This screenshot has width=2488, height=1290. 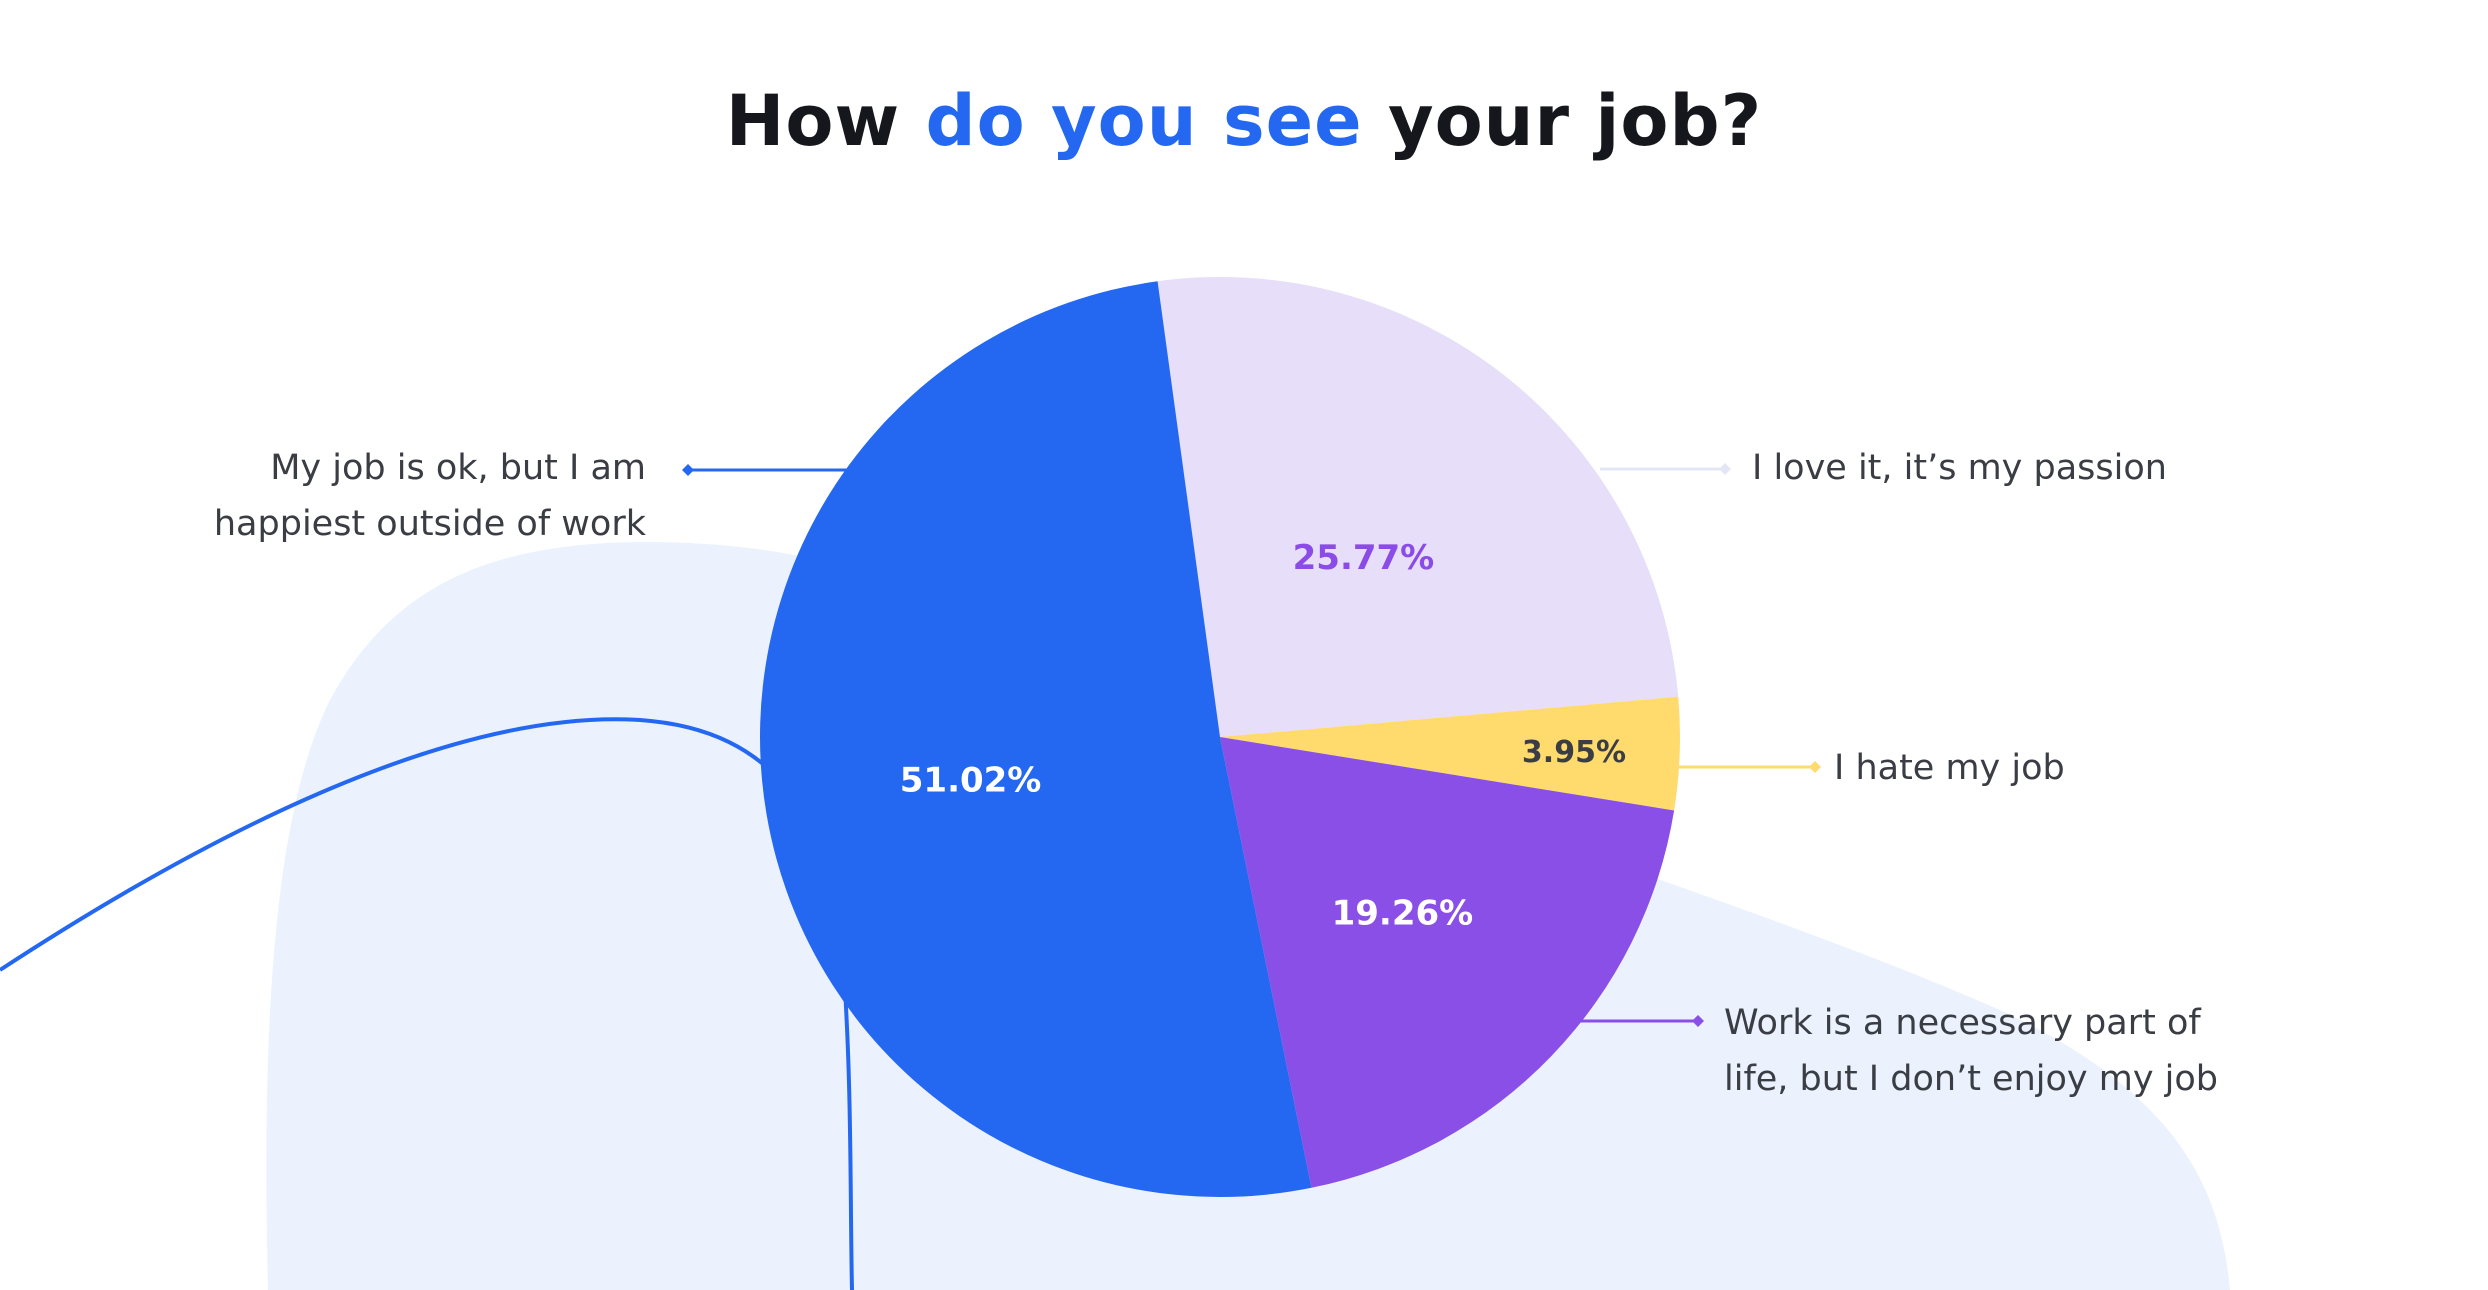 I want to click on value-label-necessary: 19.26%, so click(x=1403, y=913).